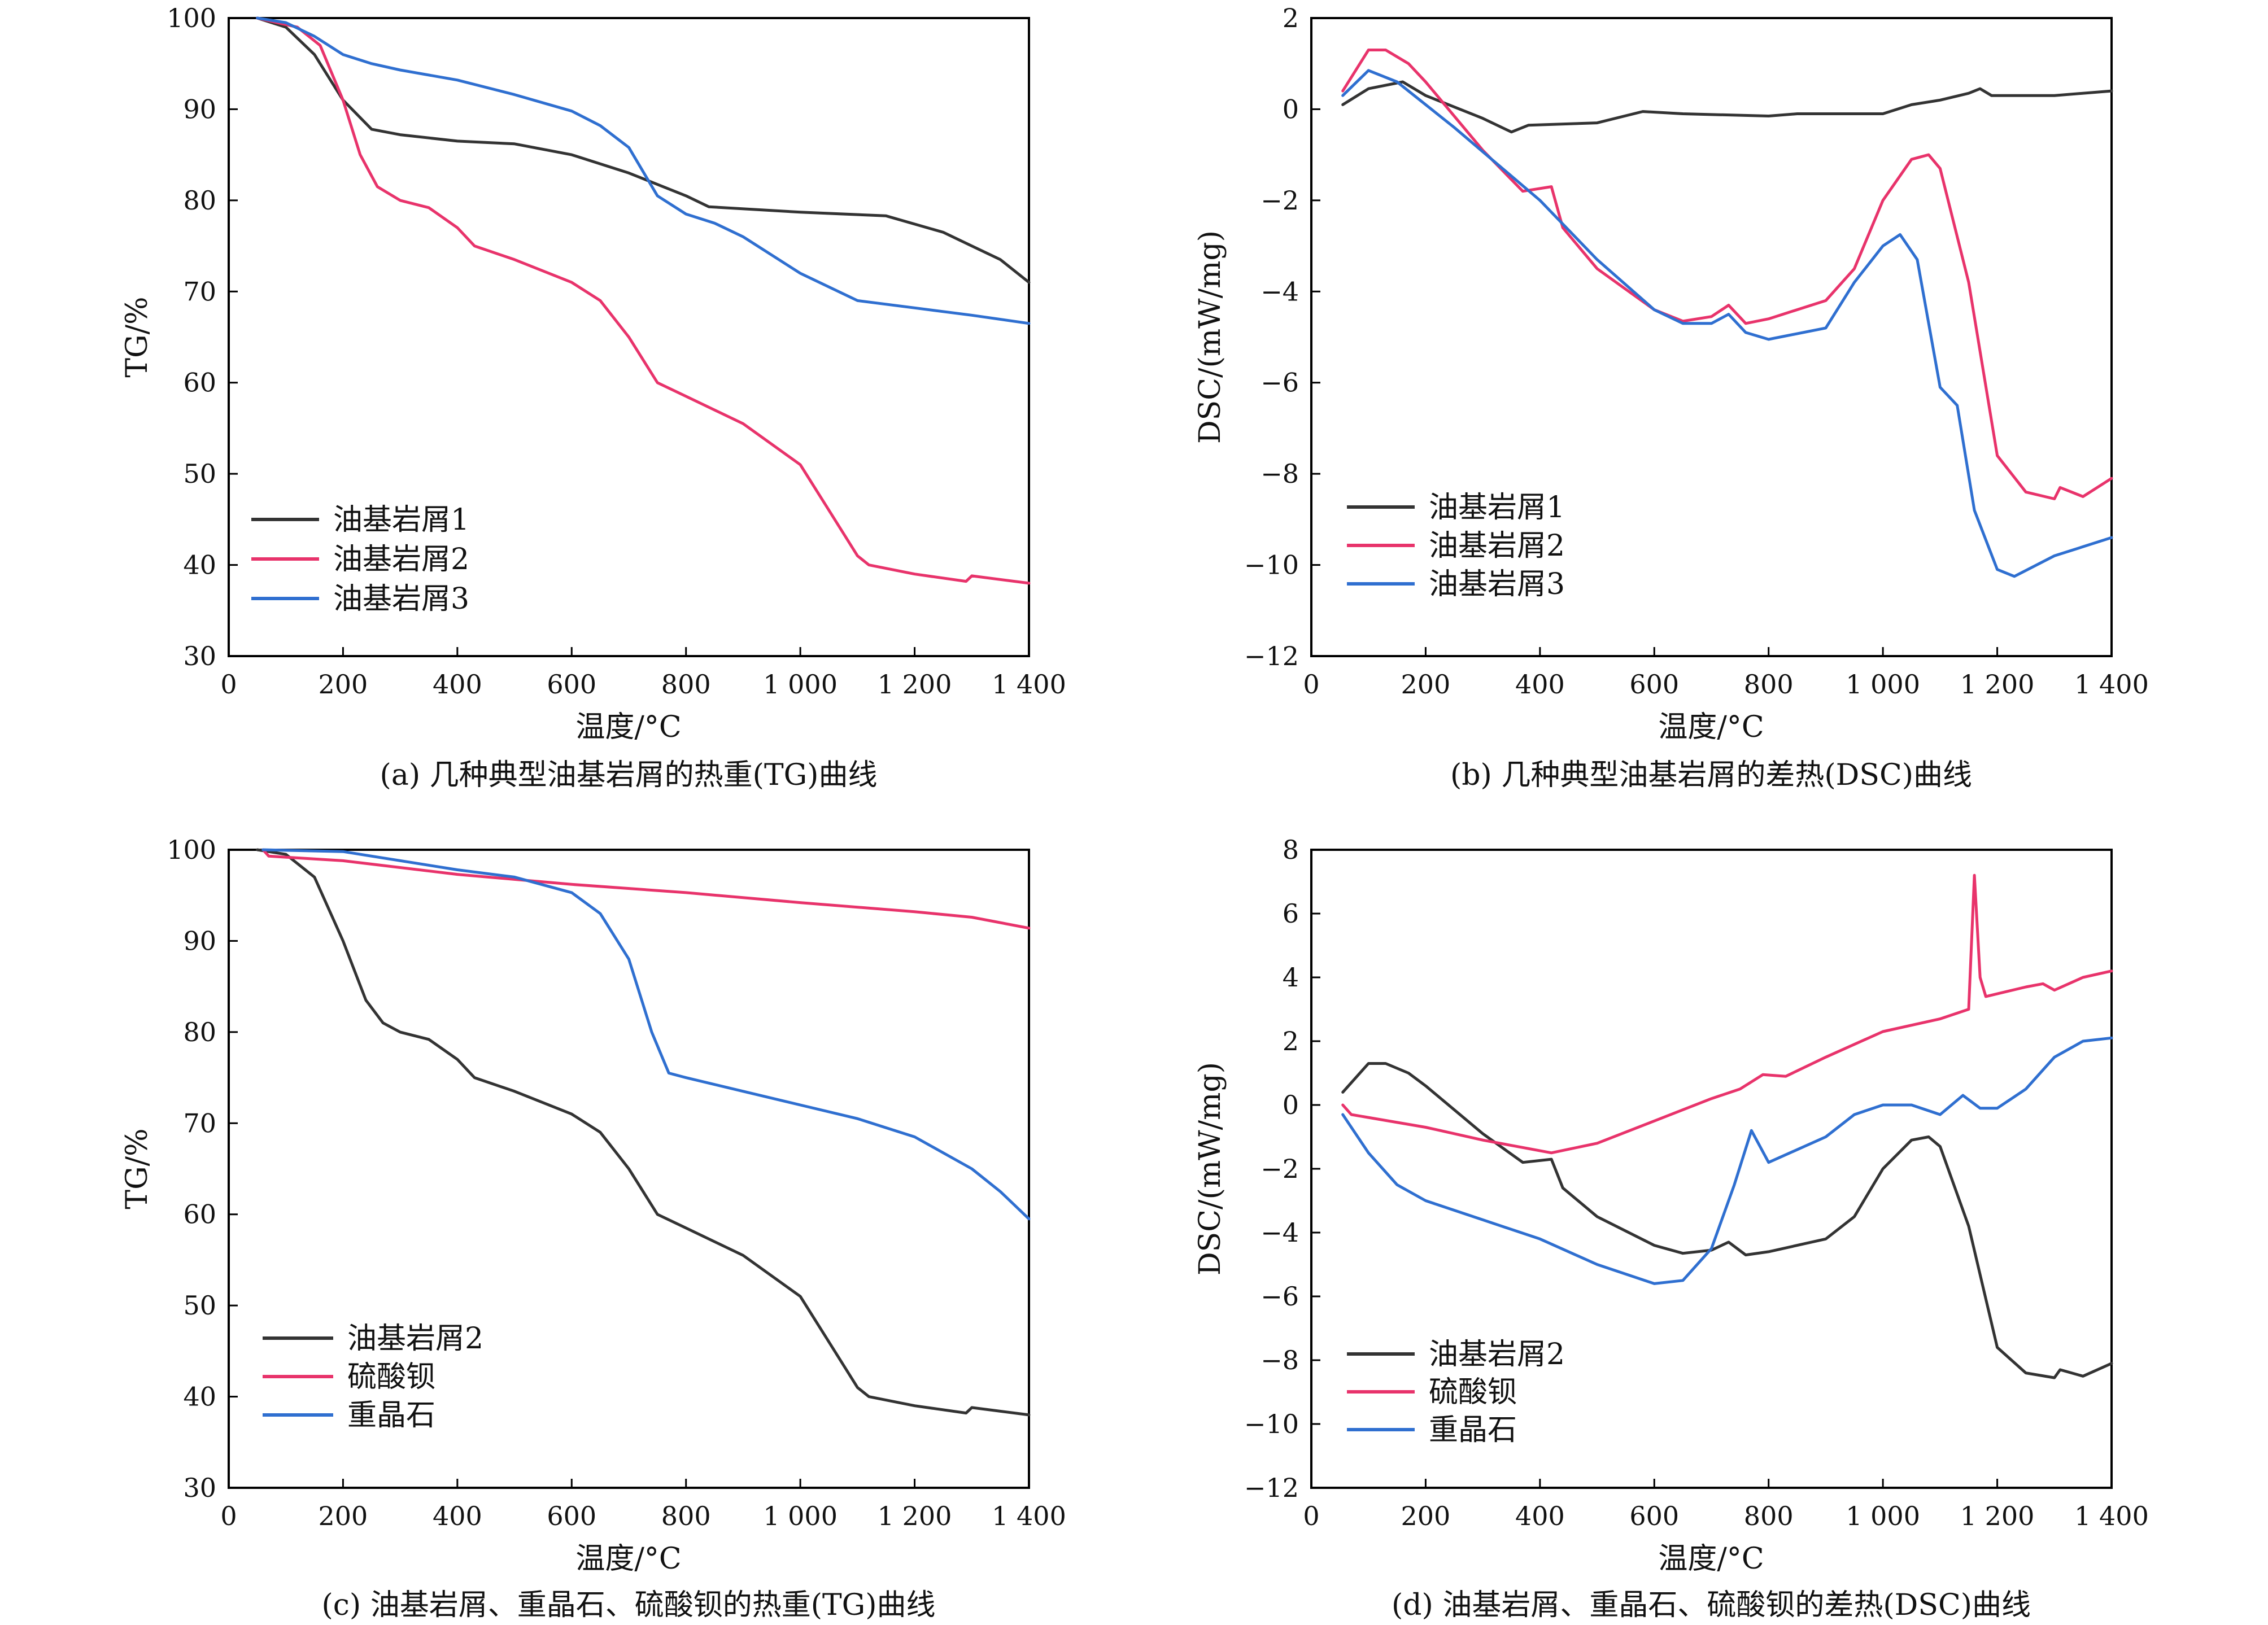  I want to click on legend: 油基岩屑1 油基岩屑2 油基岩屑3, so click(360, 559).